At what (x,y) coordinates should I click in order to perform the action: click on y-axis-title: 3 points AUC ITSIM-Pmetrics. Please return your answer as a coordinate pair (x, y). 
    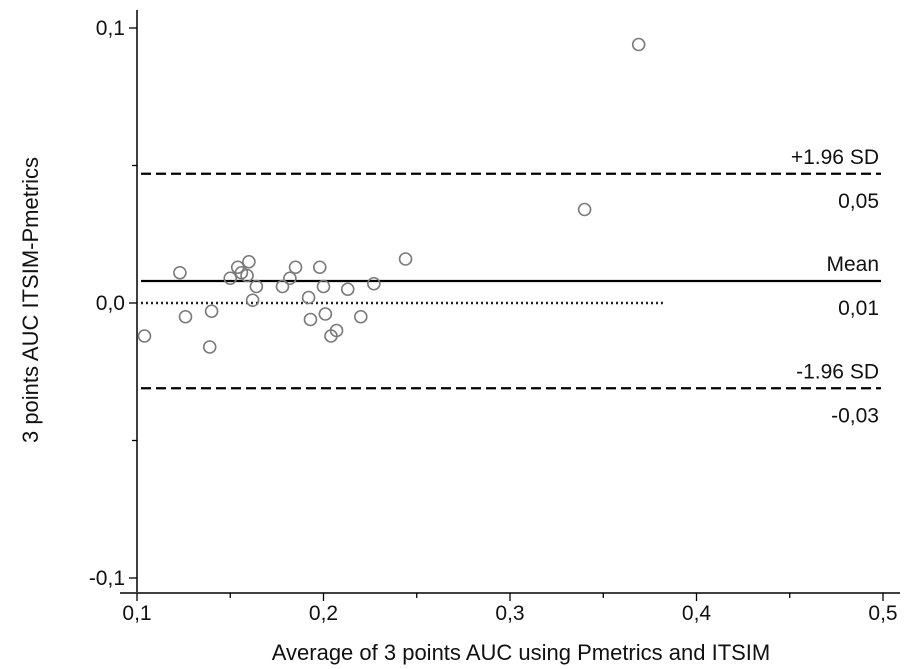
    Looking at the image, I should click on (30, 300).